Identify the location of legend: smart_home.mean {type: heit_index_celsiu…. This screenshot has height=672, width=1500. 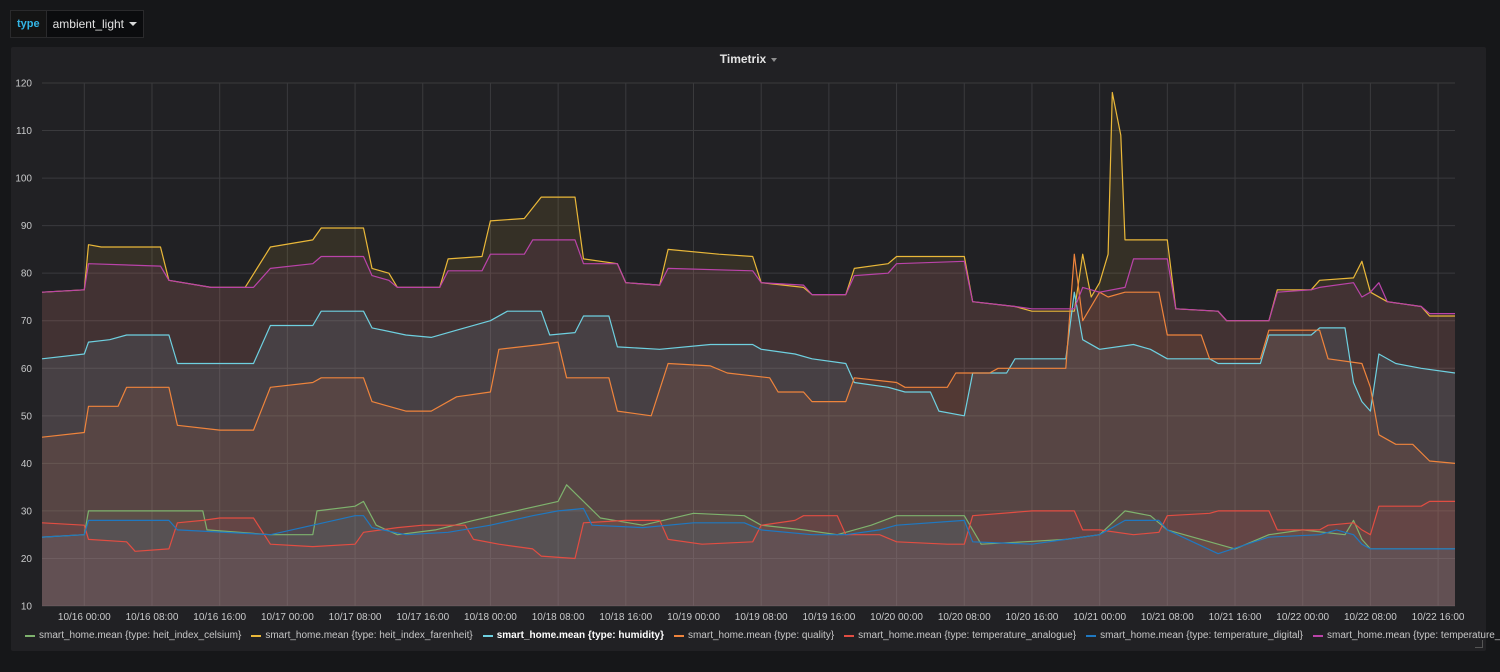
(762, 635).